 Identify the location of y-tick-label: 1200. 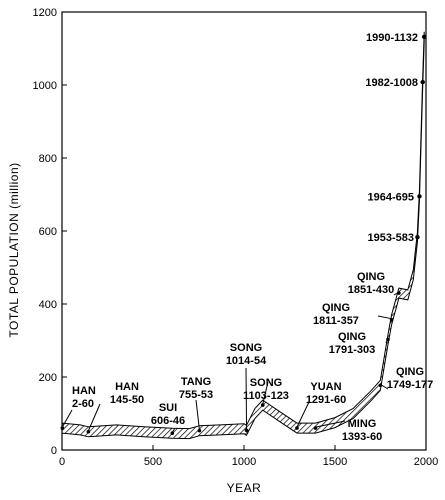
(45, 13).